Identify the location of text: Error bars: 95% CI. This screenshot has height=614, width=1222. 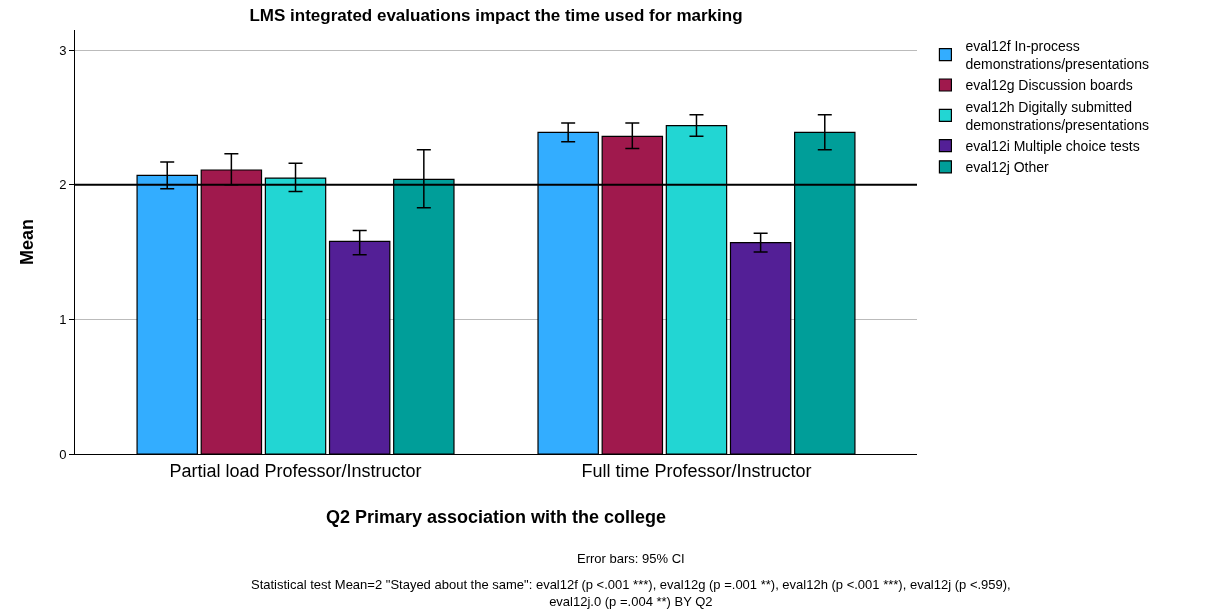
(631, 558).